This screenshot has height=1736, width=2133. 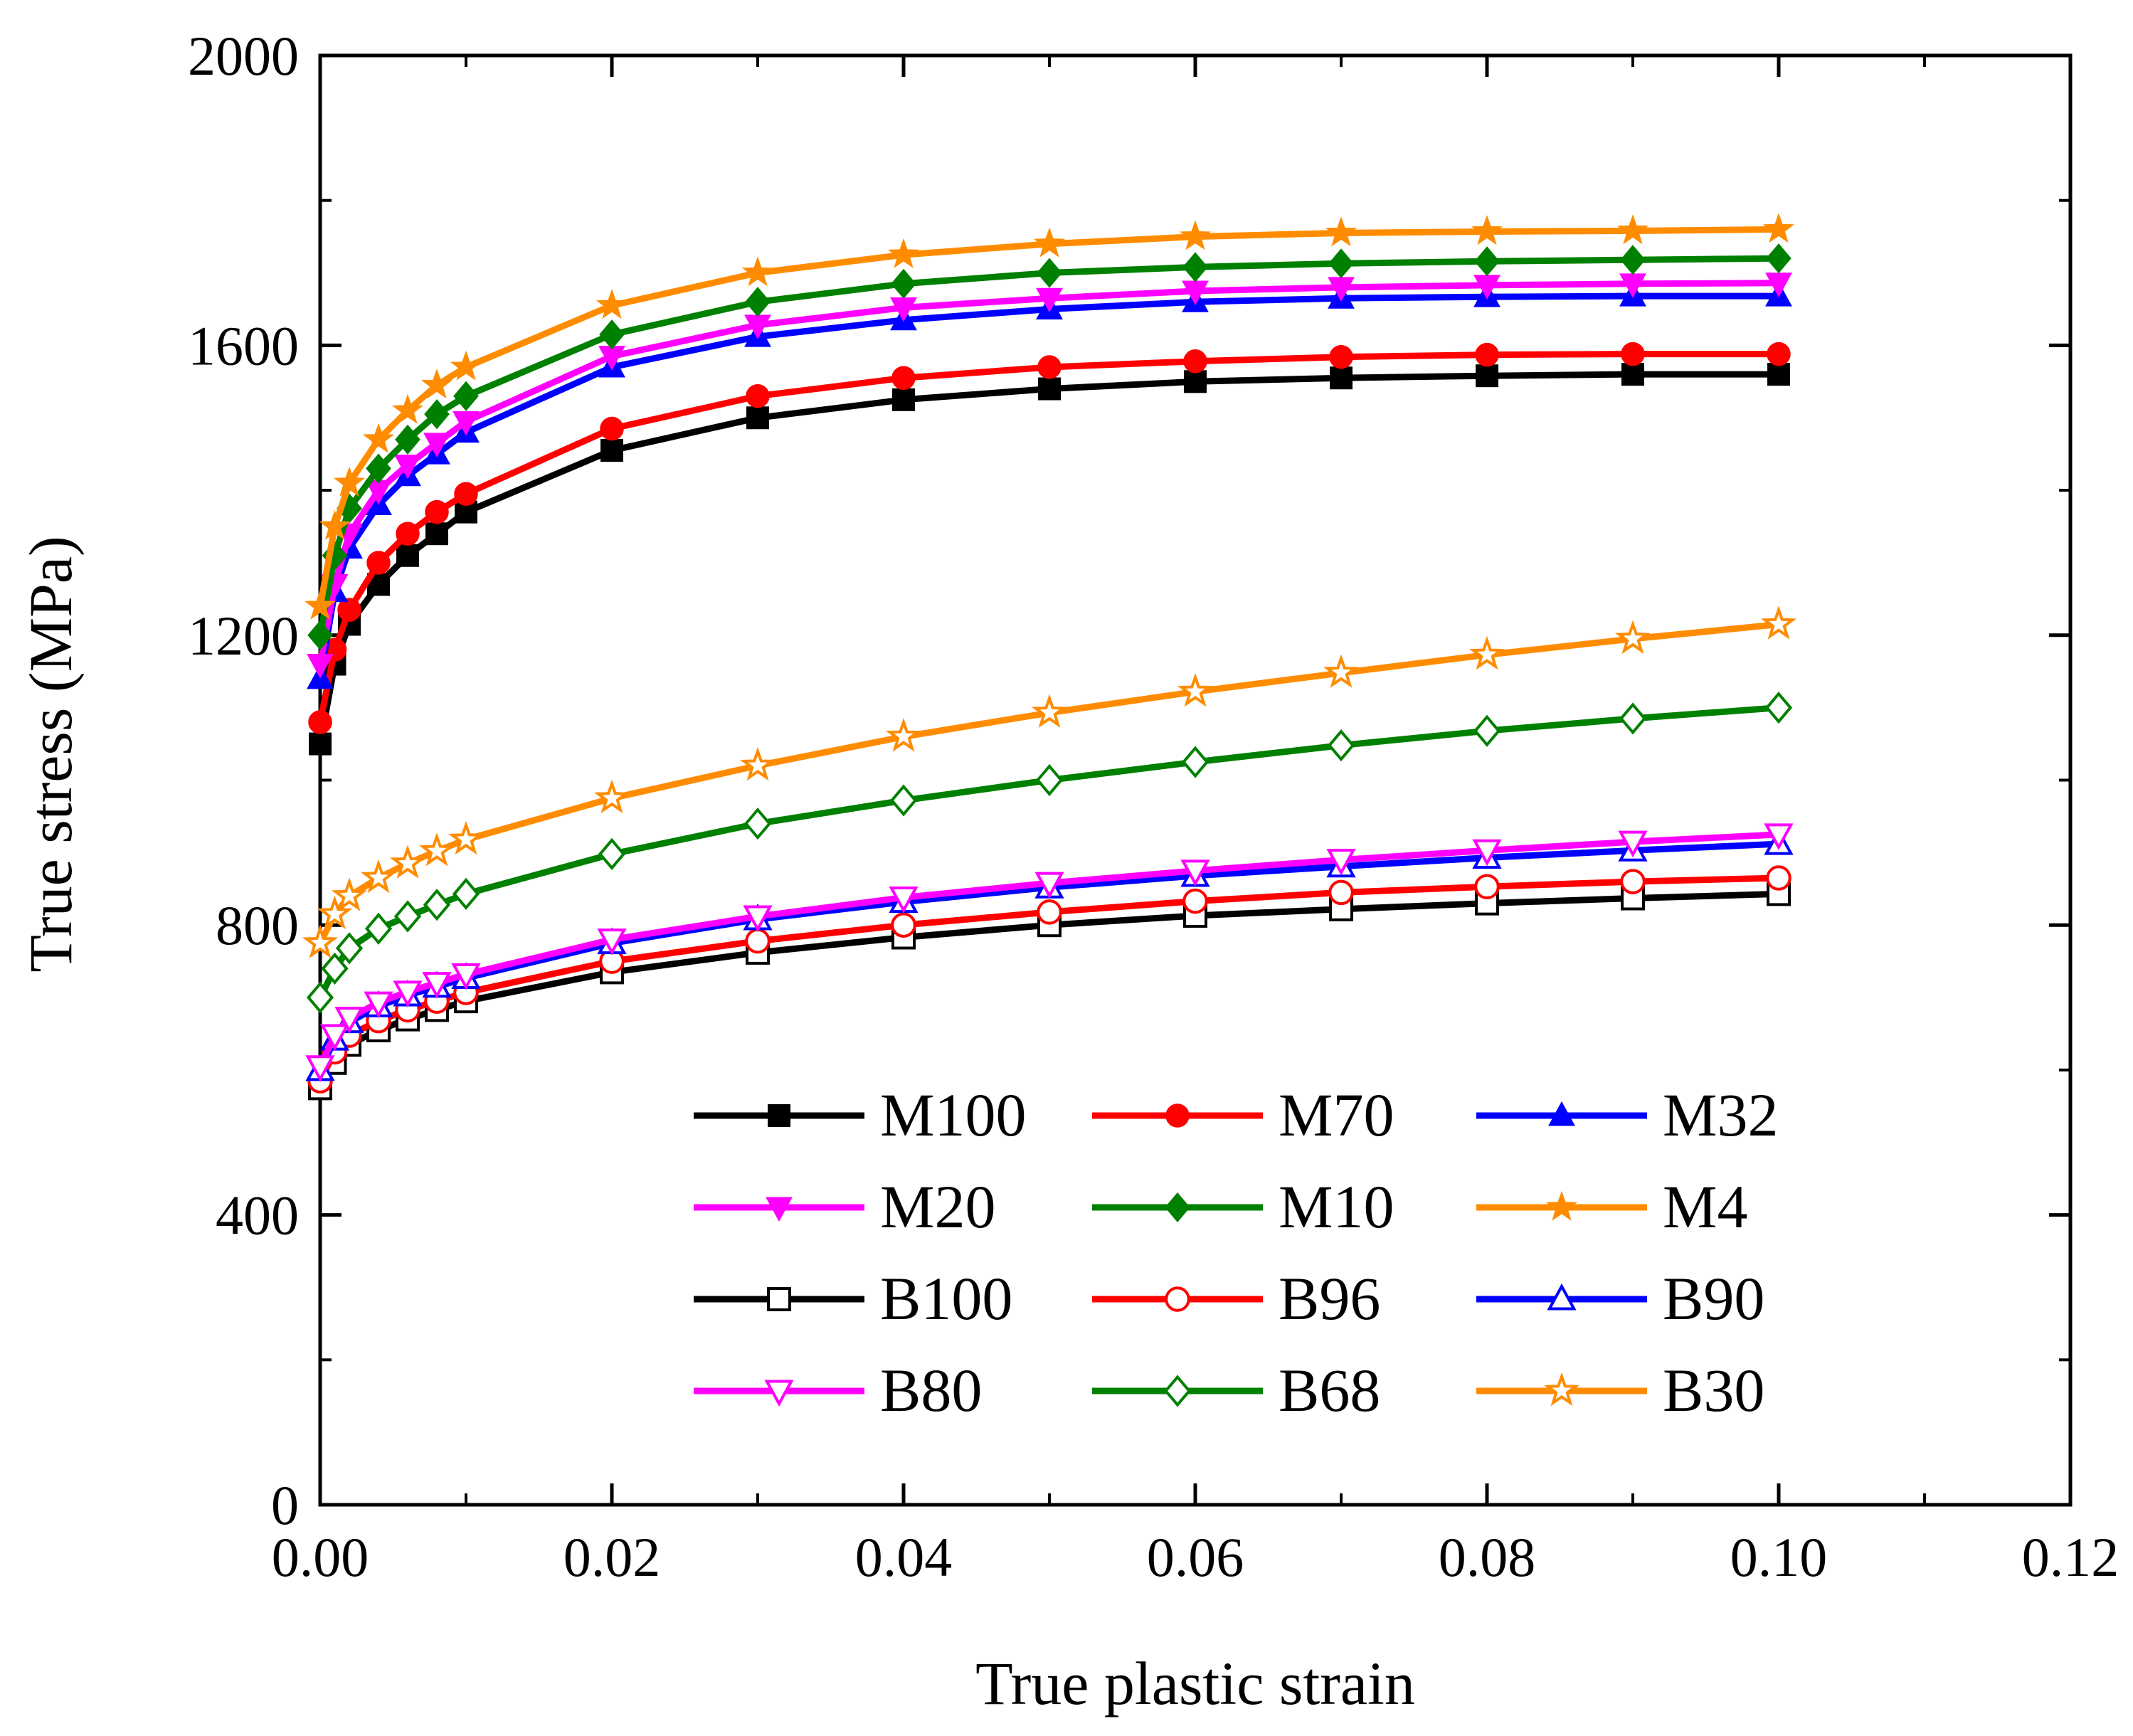 What do you see at coordinates (931, 1390) in the screenshot?
I see `legend-label-B80: B80` at bounding box center [931, 1390].